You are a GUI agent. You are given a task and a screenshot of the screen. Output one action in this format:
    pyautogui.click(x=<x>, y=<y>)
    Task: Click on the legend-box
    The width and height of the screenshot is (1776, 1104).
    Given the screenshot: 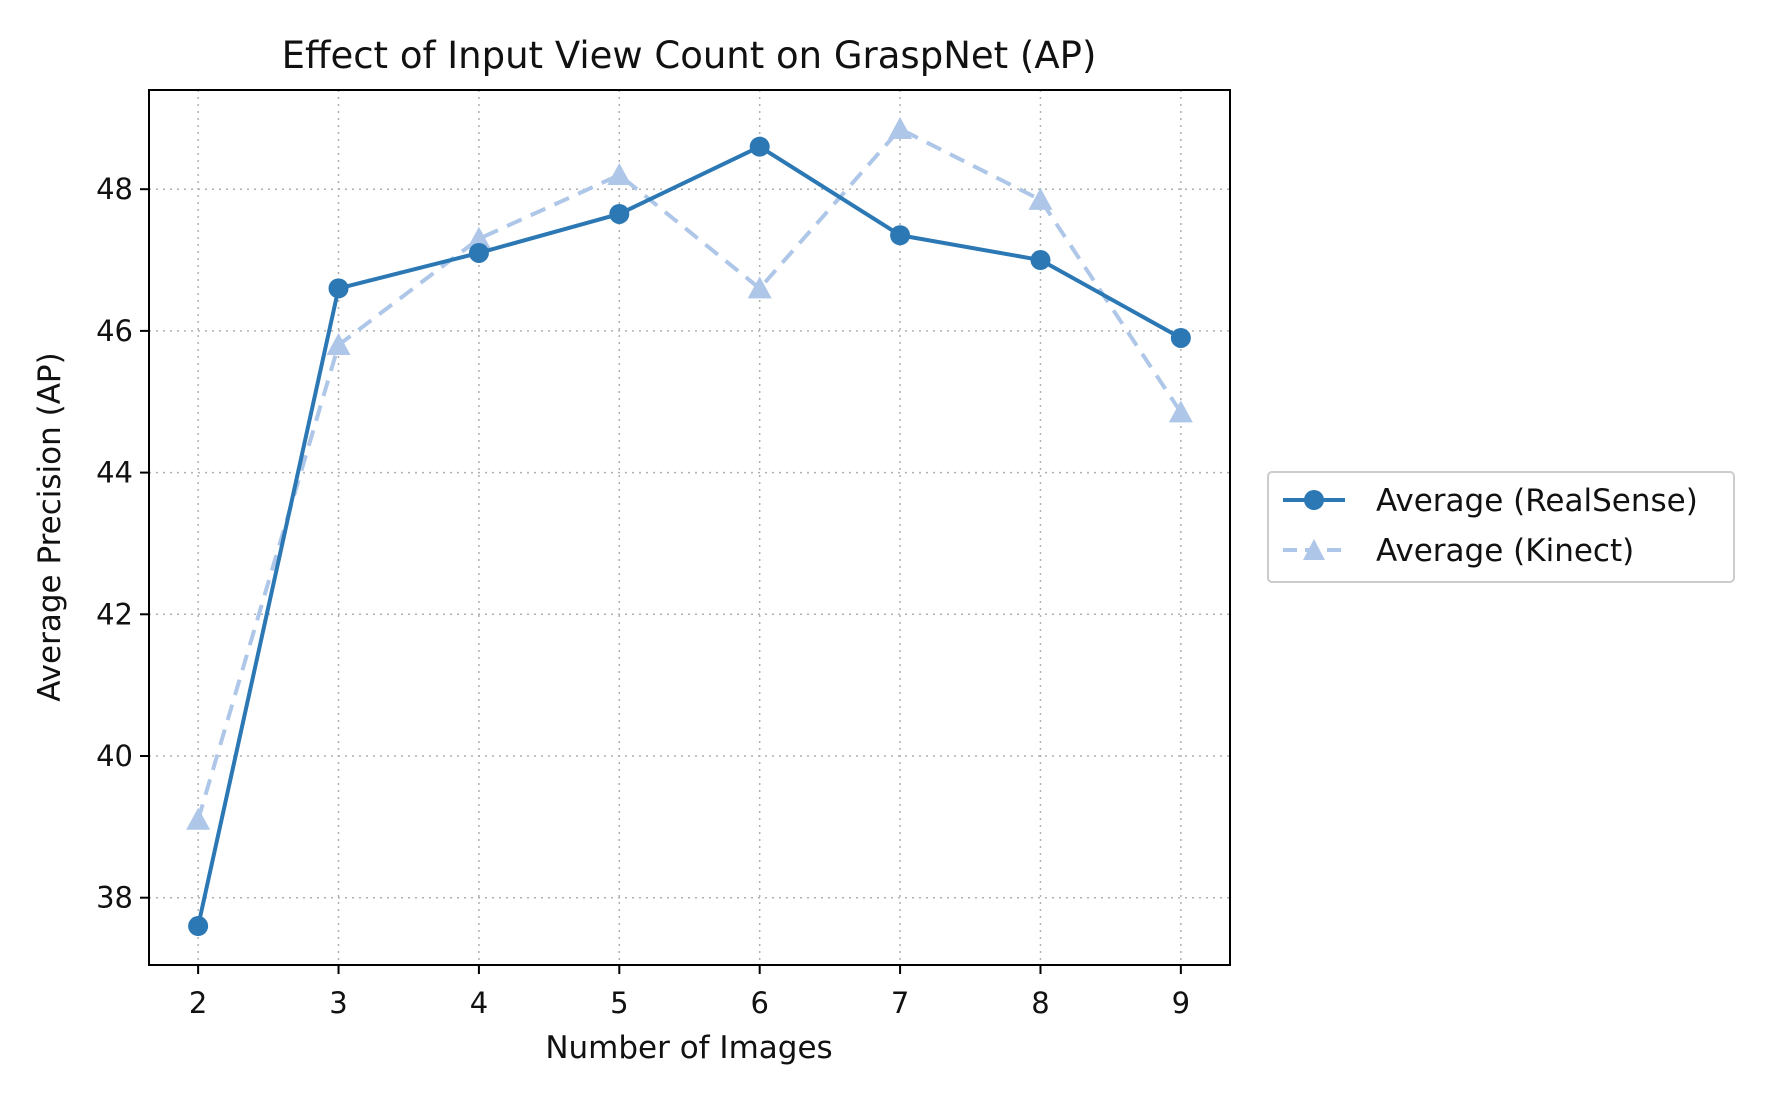 What is the action you would take?
    pyautogui.click(x=1501, y=527)
    